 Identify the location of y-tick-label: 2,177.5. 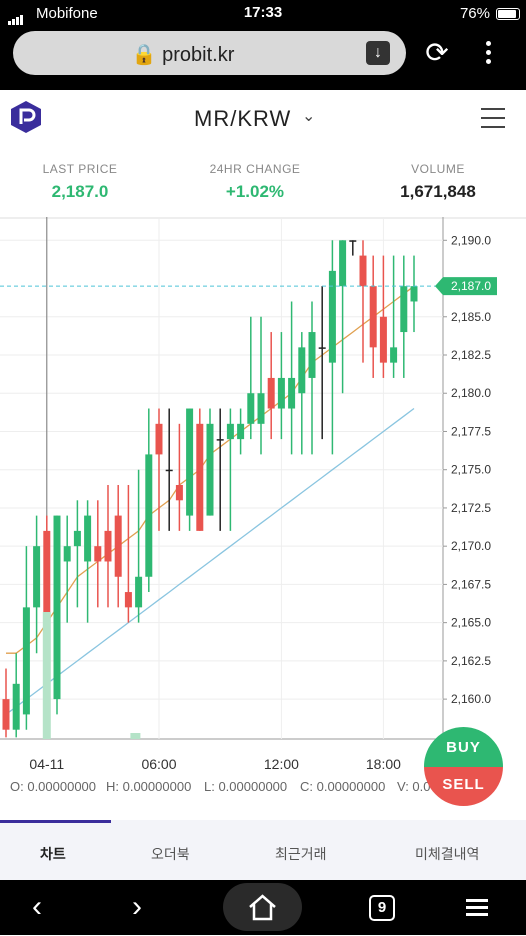
(471, 431).